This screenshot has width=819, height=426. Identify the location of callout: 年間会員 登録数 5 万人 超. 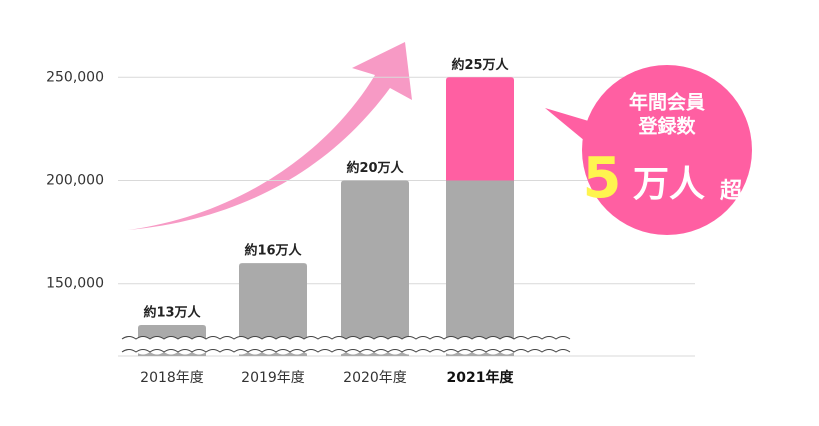
(648, 150).